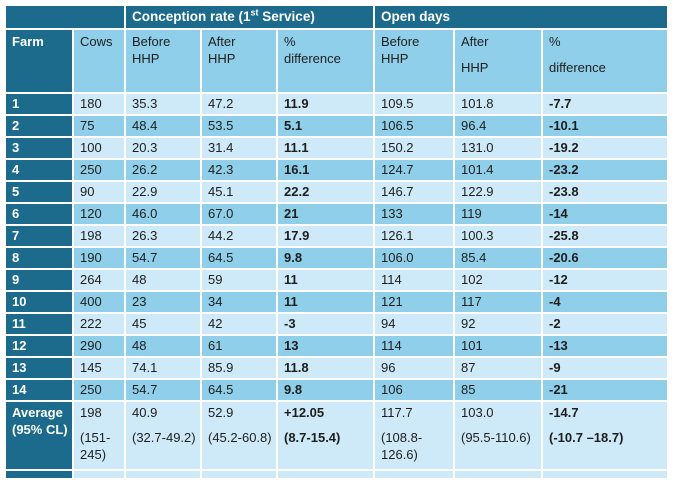 The width and height of the screenshot is (675, 480). Describe the element at coordinates (414, 435) in the screenshot. I see `average-od-before-cell: 117.7 (108.8-126.6)` at that location.